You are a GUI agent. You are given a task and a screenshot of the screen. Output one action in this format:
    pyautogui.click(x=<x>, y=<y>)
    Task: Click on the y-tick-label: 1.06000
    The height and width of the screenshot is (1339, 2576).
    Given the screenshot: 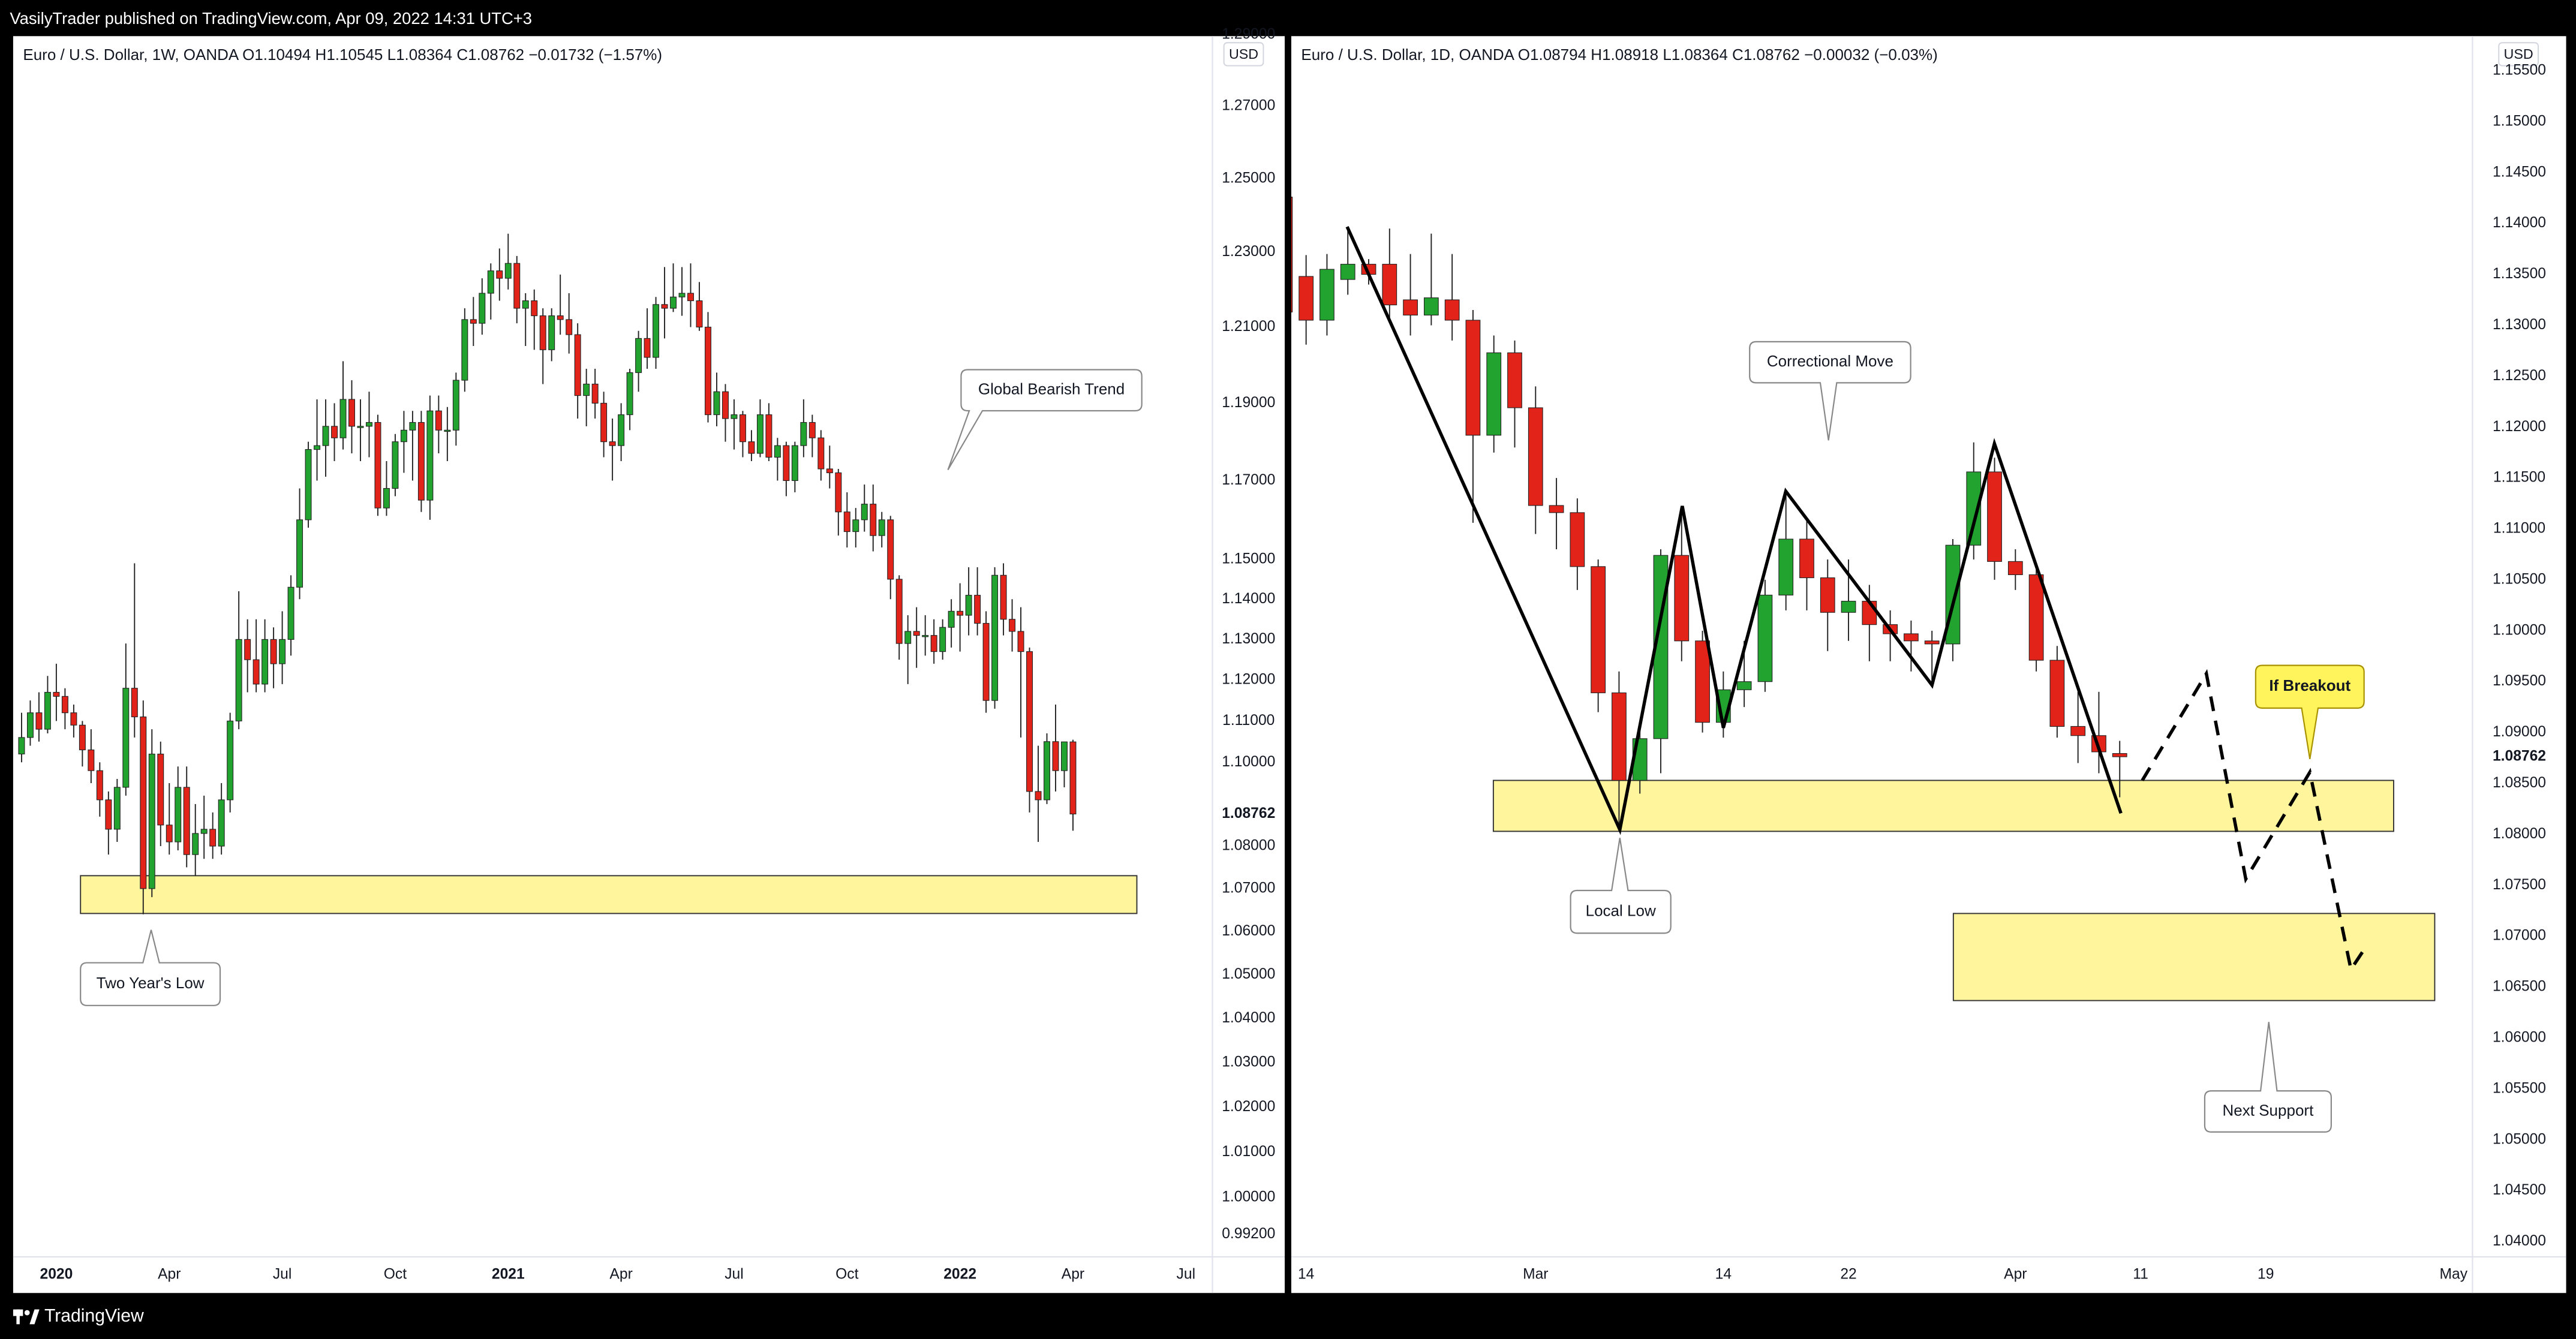 What is the action you would take?
    pyautogui.click(x=1248, y=931)
    